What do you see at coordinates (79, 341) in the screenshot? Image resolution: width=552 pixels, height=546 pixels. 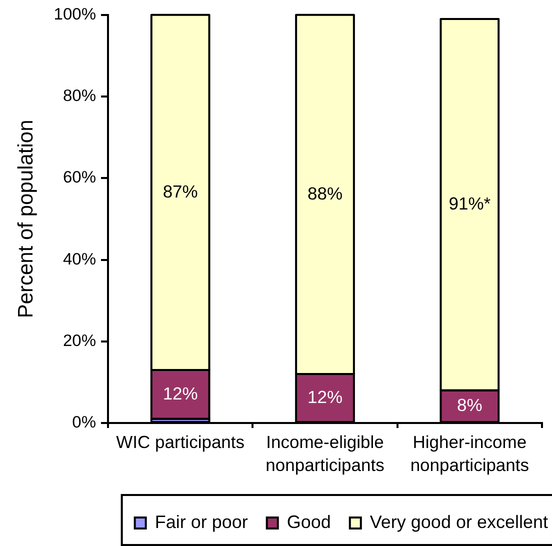 I see `y-tick-label: 20%` at bounding box center [79, 341].